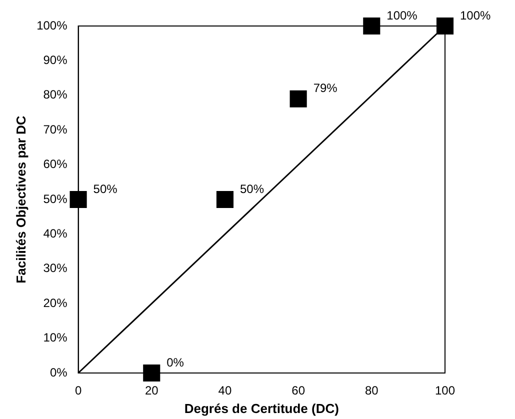 This screenshot has height=419, width=515. I want to click on x-tick-label: 100, so click(445, 391).